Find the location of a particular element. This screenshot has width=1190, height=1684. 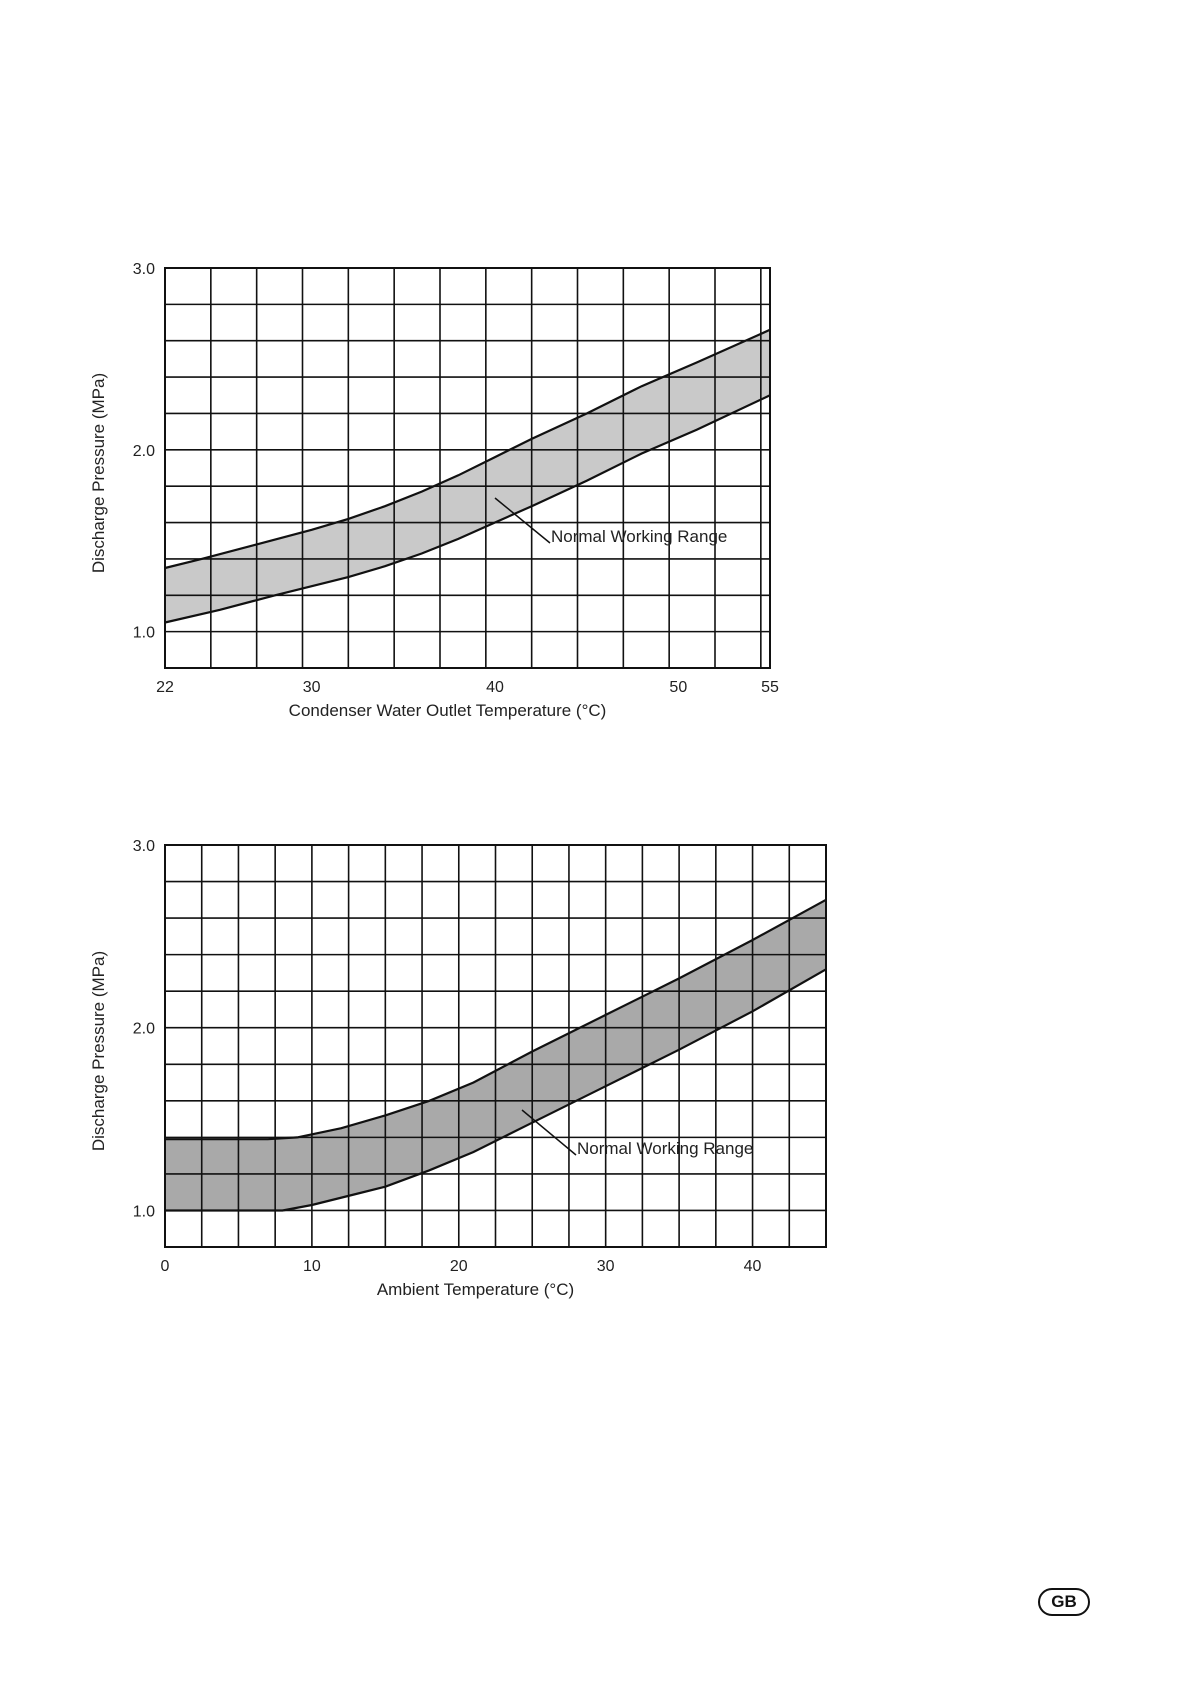

x-tick-label: 0 is located at coordinates (165, 1266).